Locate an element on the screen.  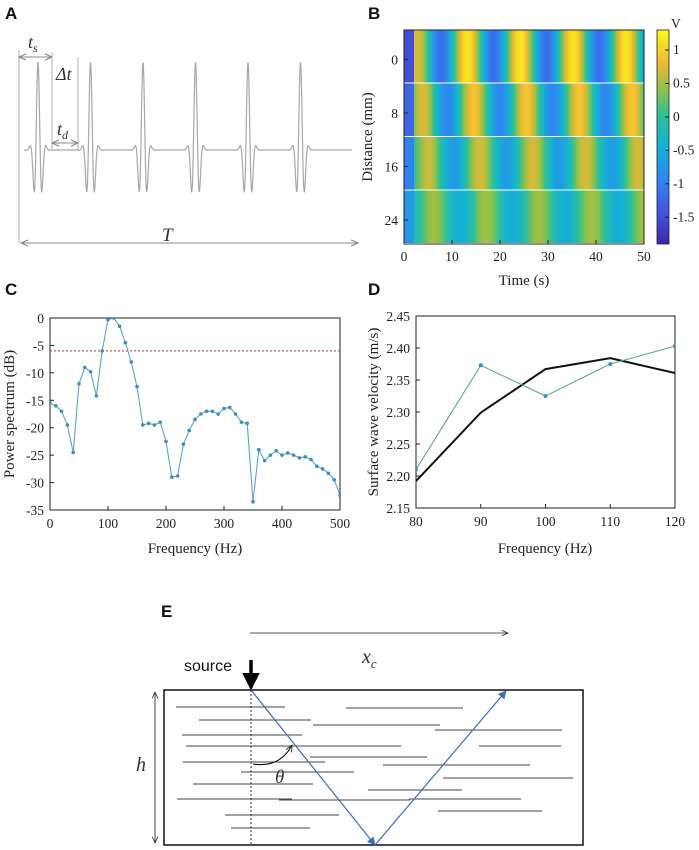
angle-arc is located at coordinates (272, 755).